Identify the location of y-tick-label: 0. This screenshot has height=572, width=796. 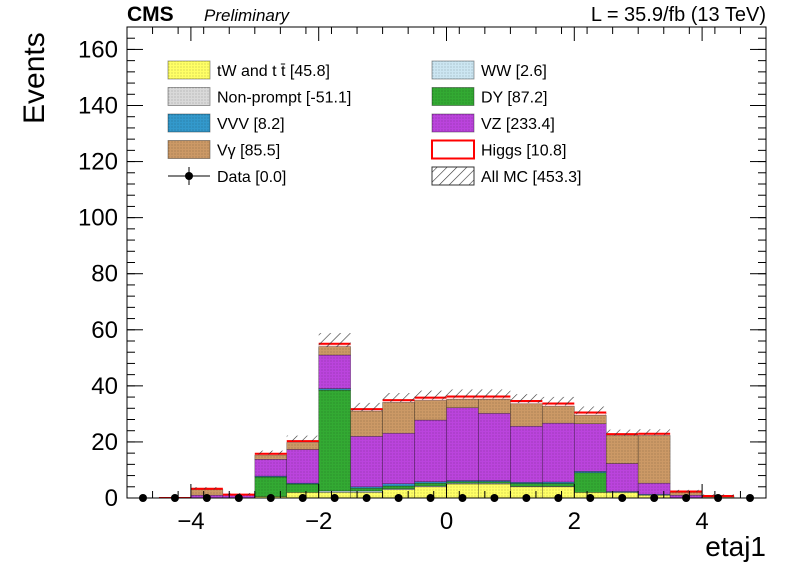
(111, 498).